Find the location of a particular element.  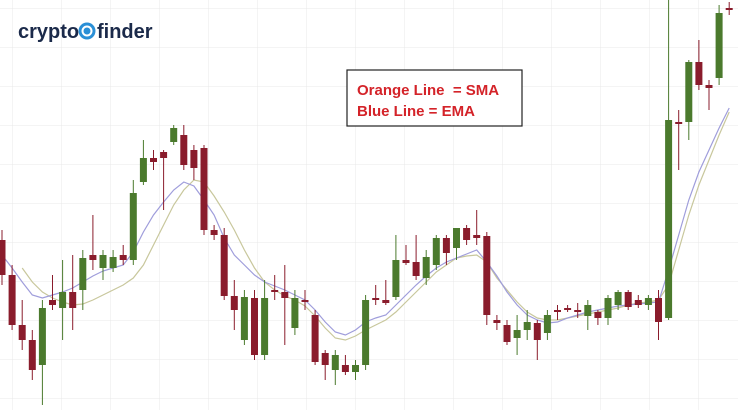

annotation: Orange Line = SMA is located at coordinates (428, 90).